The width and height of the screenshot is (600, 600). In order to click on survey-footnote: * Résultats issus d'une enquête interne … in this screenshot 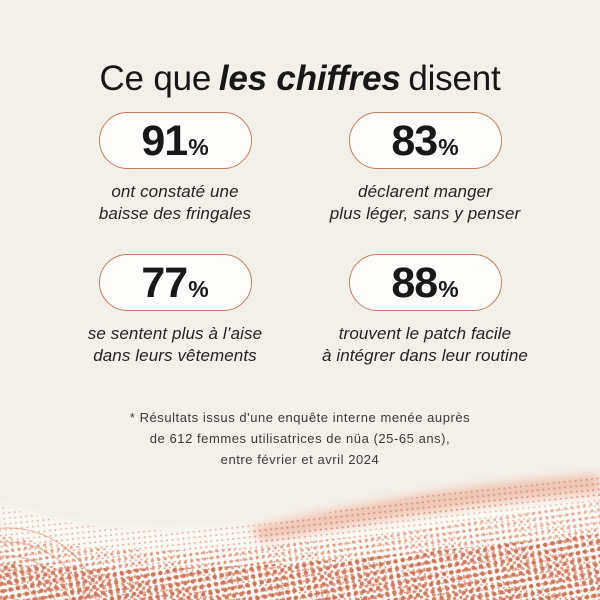, I will do `click(300, 438)`.